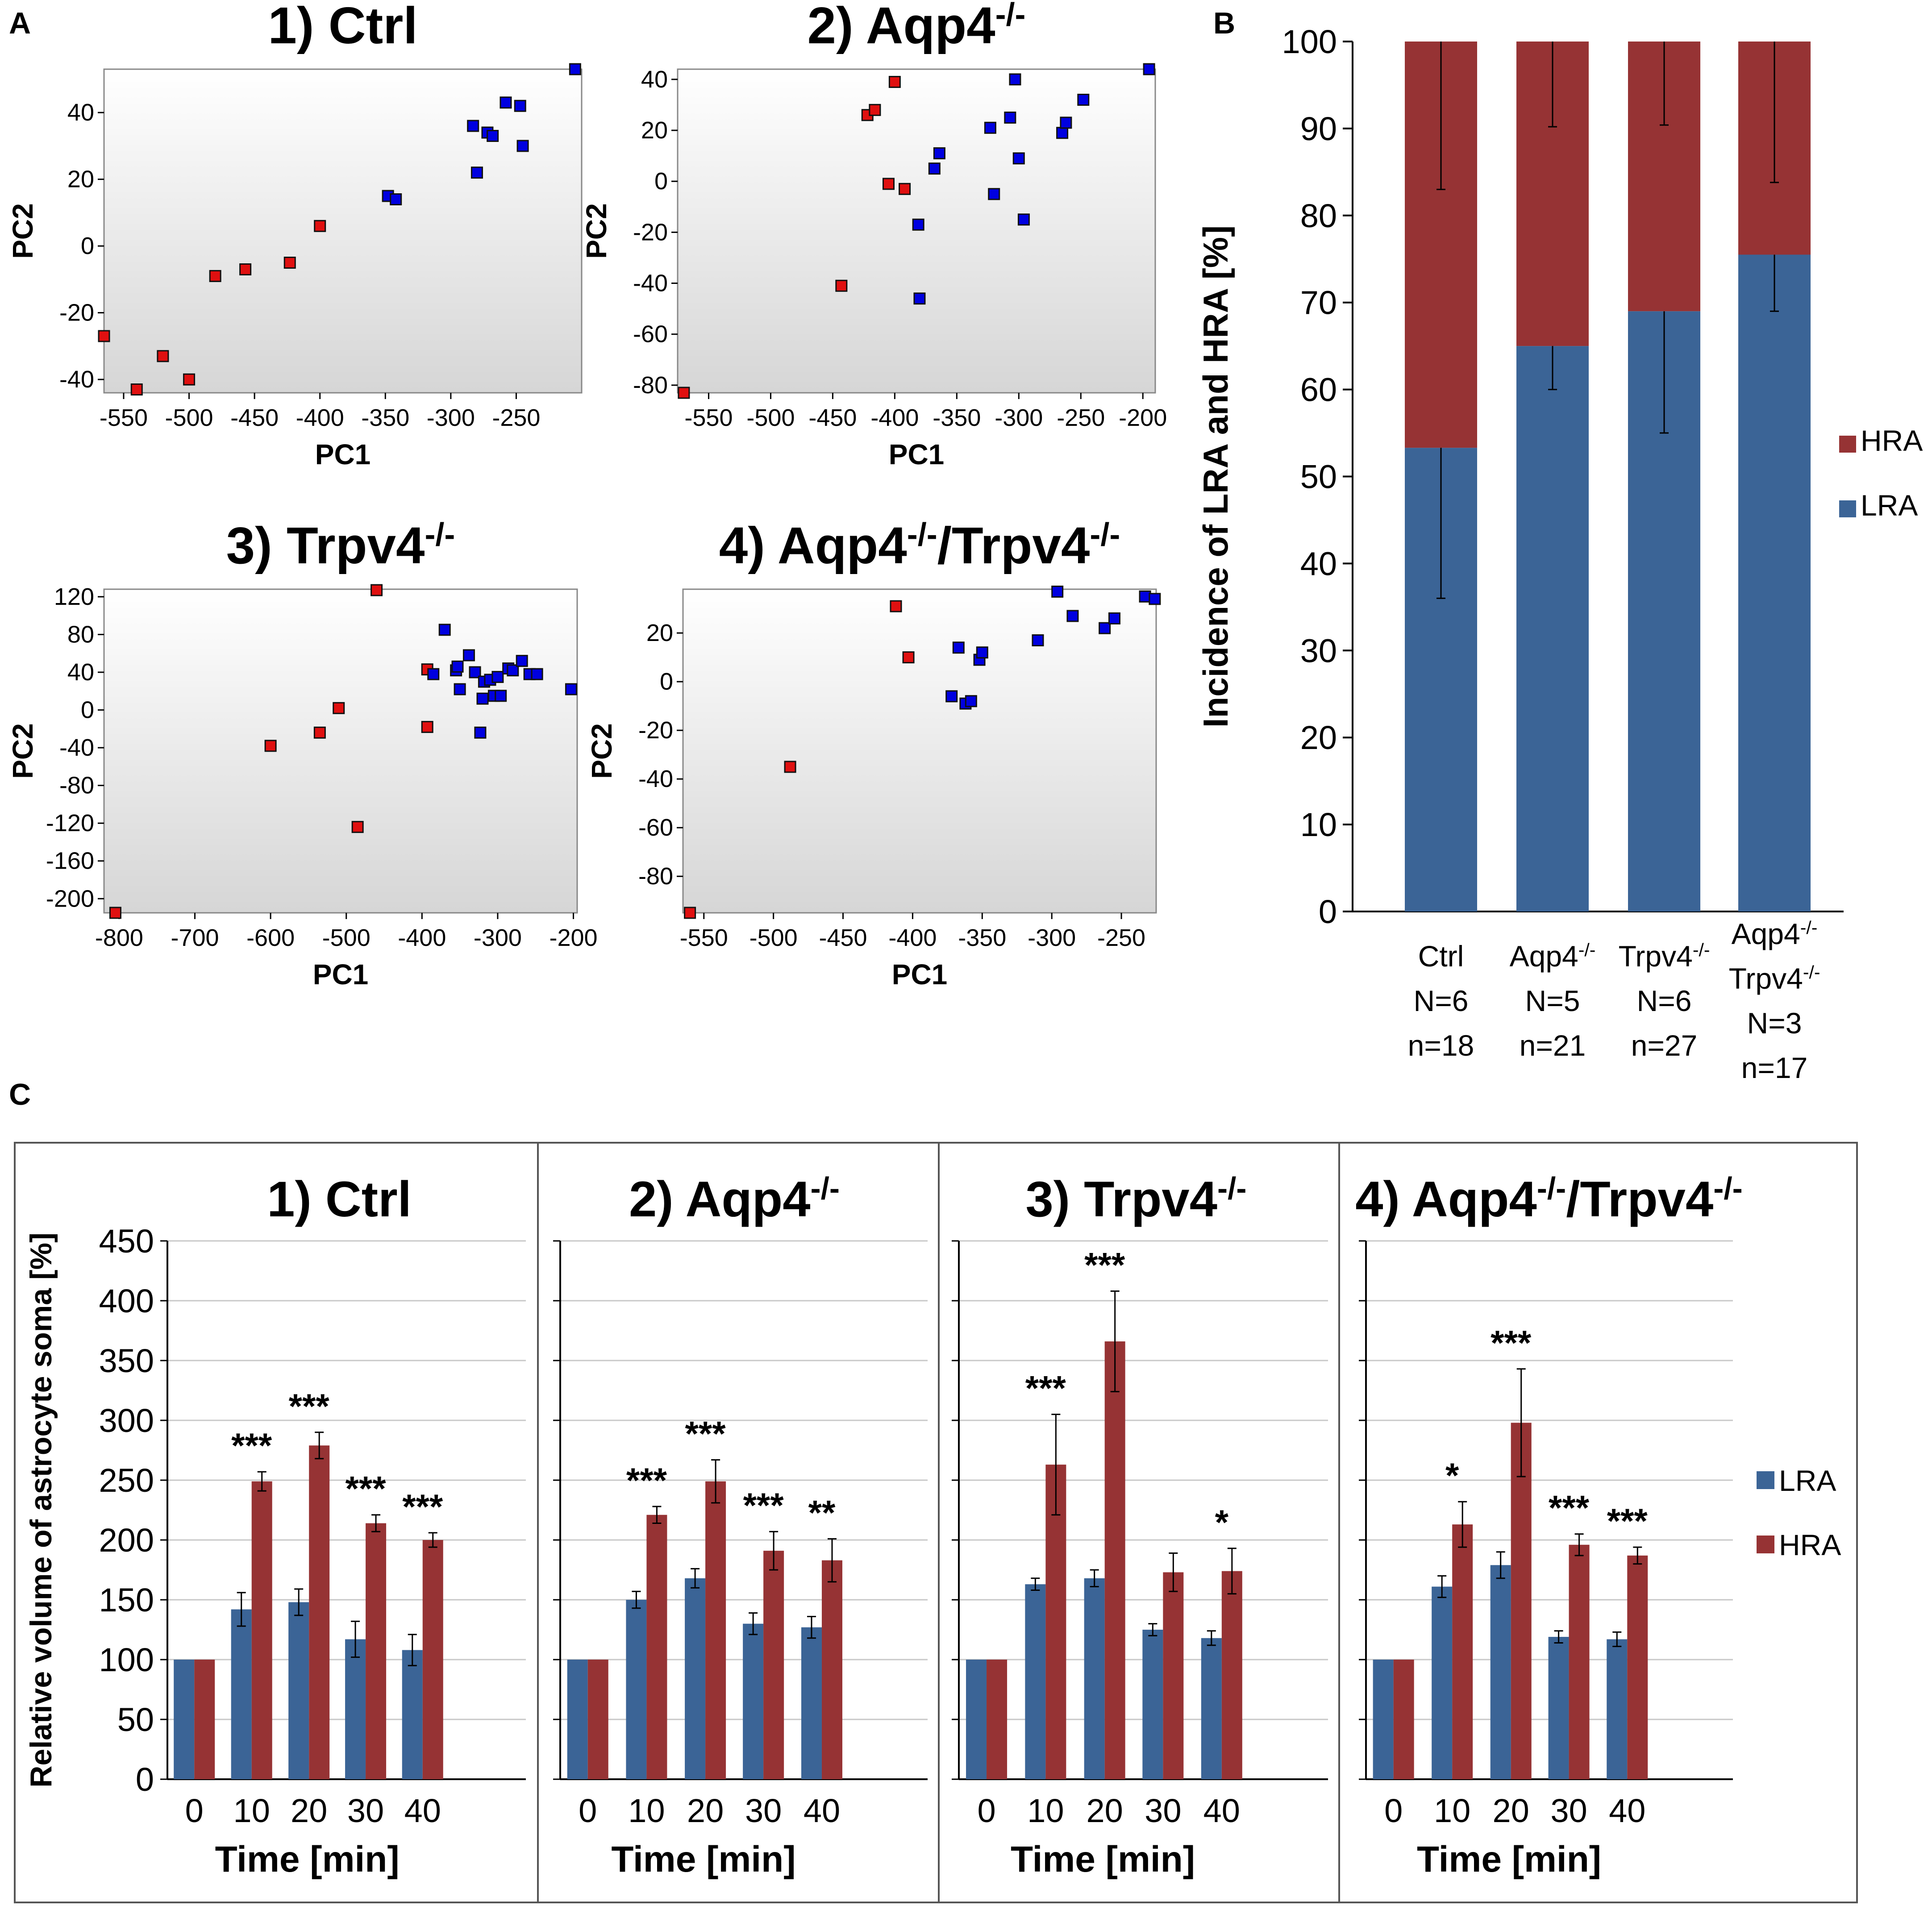 Image resolution: width=1932 pixels, height=1906 pixels. What do you see at coordinates (126, 1659) in the screenshot?
I see `y-tick-label: 100` at bounding box center [126, 1659].